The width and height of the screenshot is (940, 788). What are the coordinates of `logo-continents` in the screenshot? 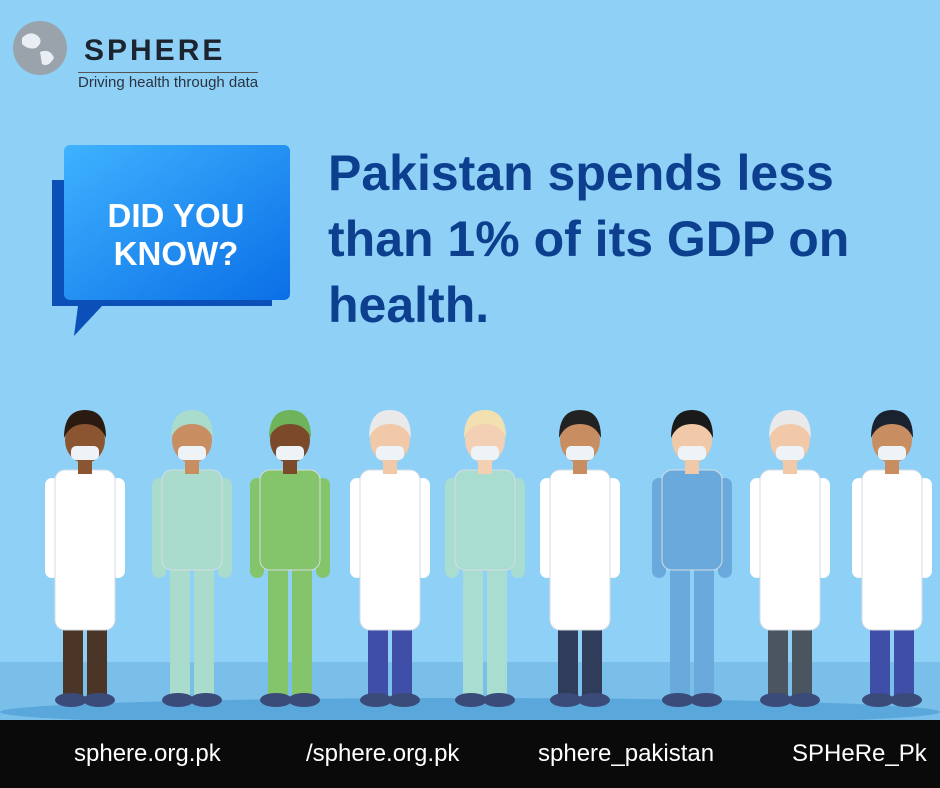 It's located at (38, 49).